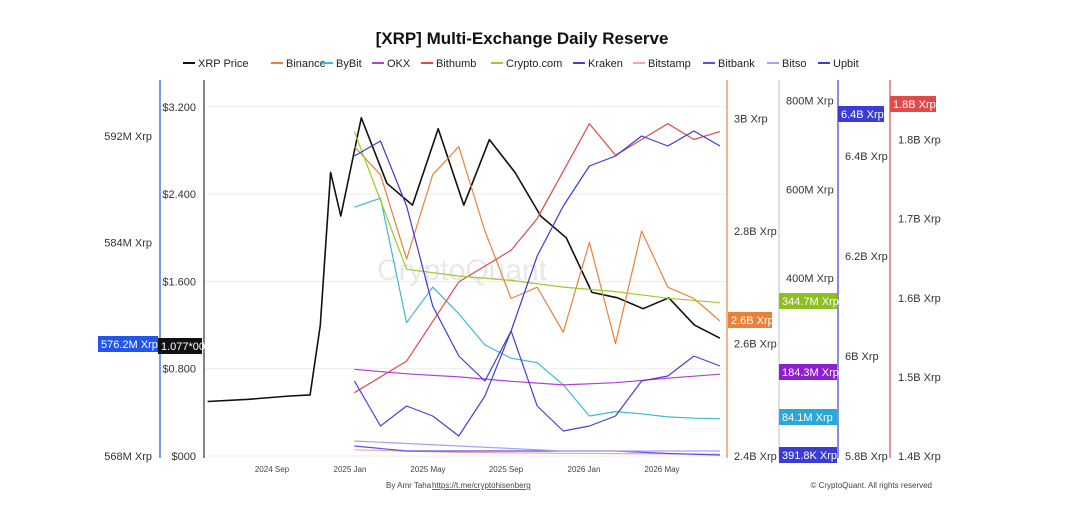  Describe the element at coordinates (128, 457) in the screenshot. I see `left-outer-axis-tick: 568M Xrp` at that location.